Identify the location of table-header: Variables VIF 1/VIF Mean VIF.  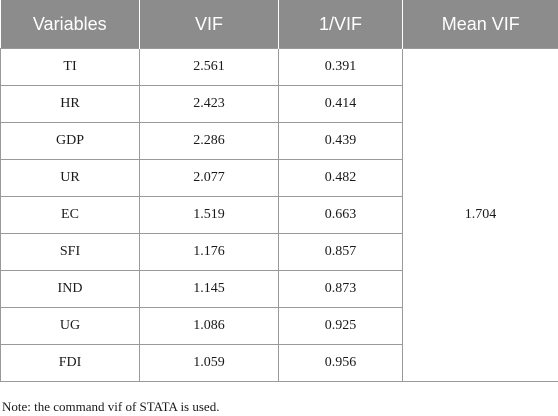
(279, 24).